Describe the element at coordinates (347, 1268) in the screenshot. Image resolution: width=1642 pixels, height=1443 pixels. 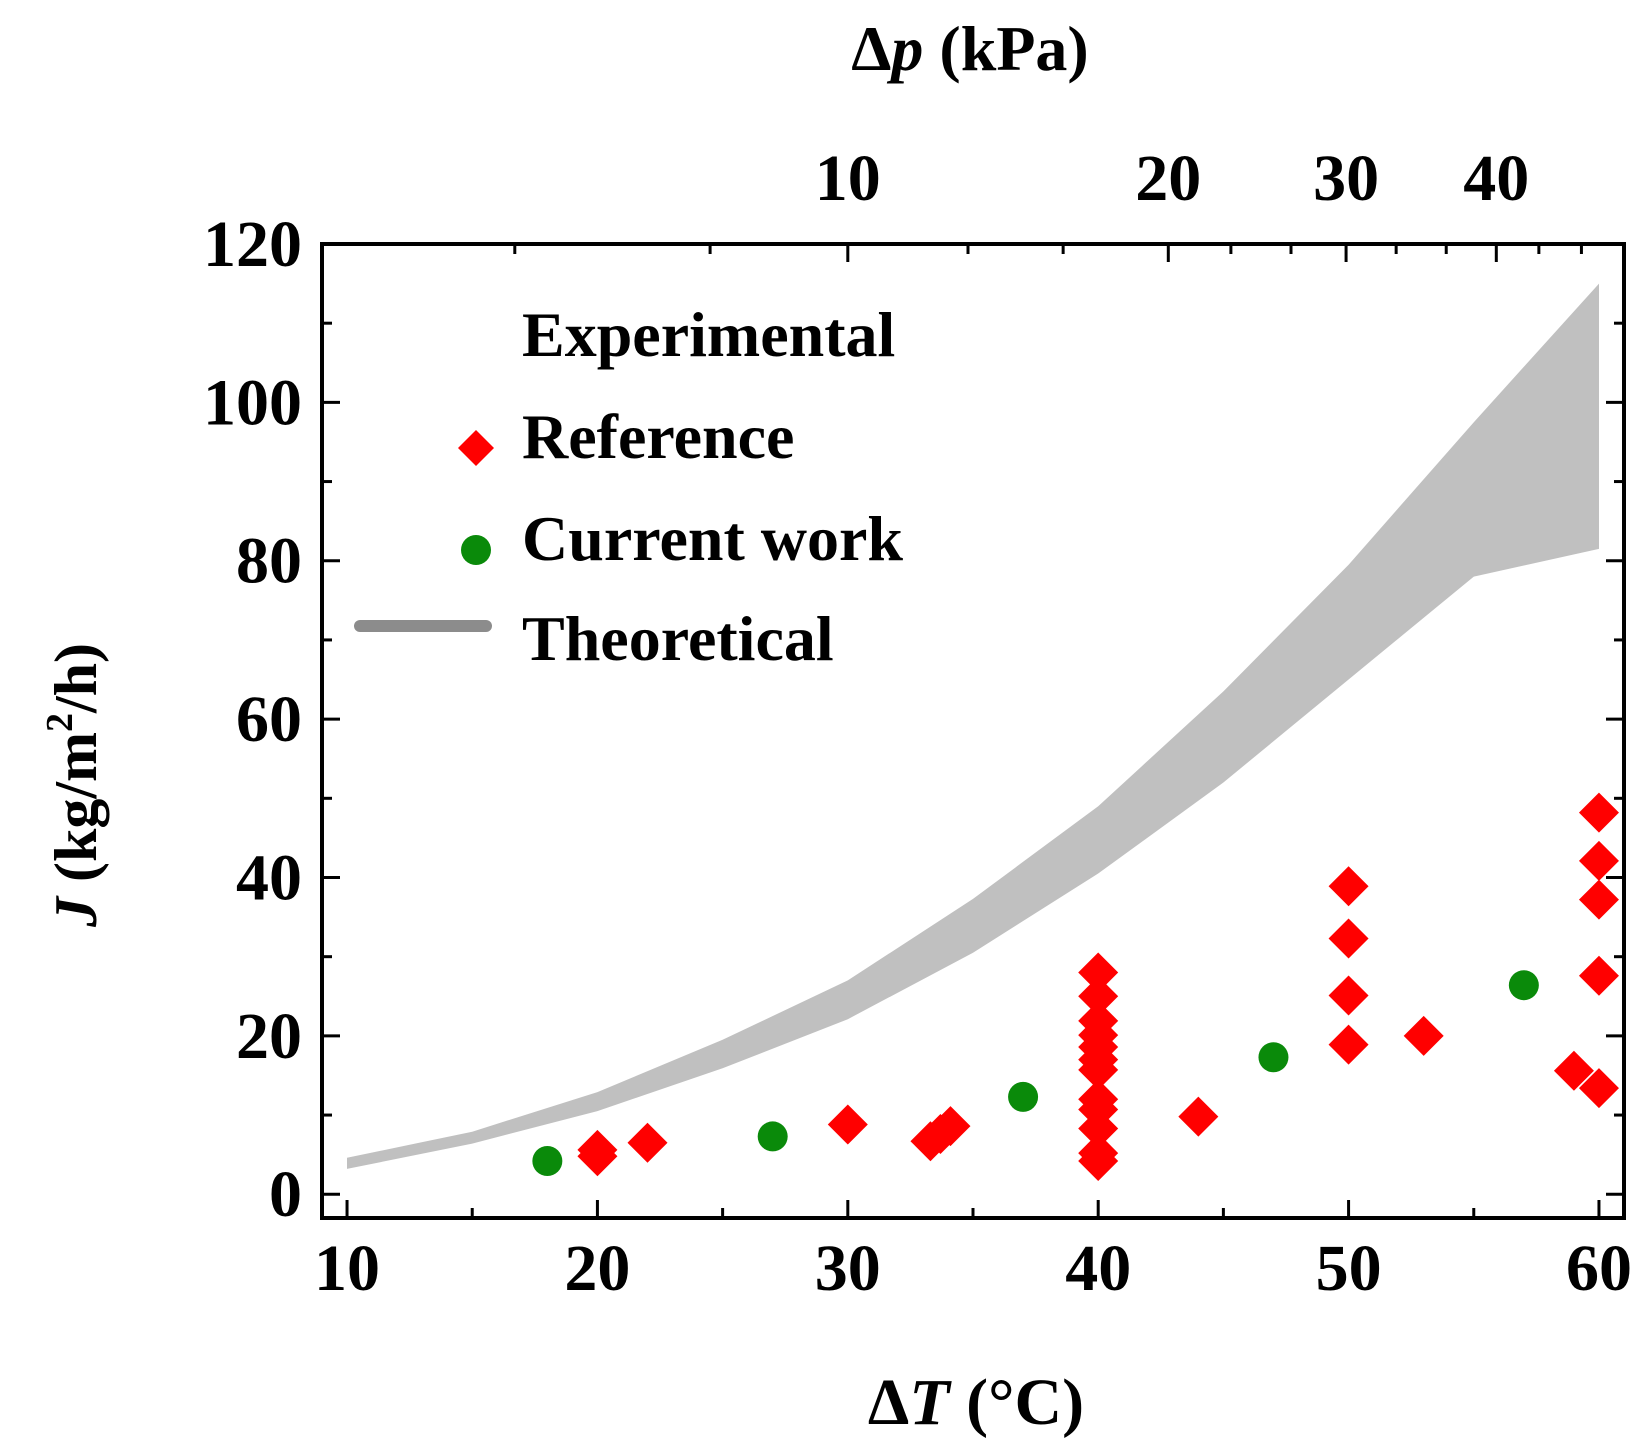
I see `x-tick-label: 10` at that location.